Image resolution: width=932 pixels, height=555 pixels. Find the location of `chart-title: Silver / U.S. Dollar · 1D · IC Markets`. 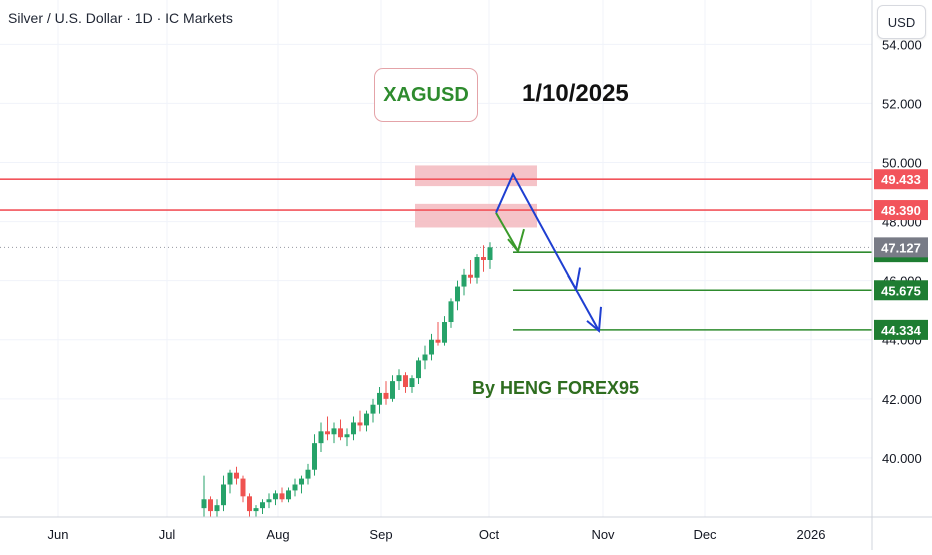

chart-title: Silver / U.S. Dollar · 1D · IC Markets is located at coordinates (120, 18).